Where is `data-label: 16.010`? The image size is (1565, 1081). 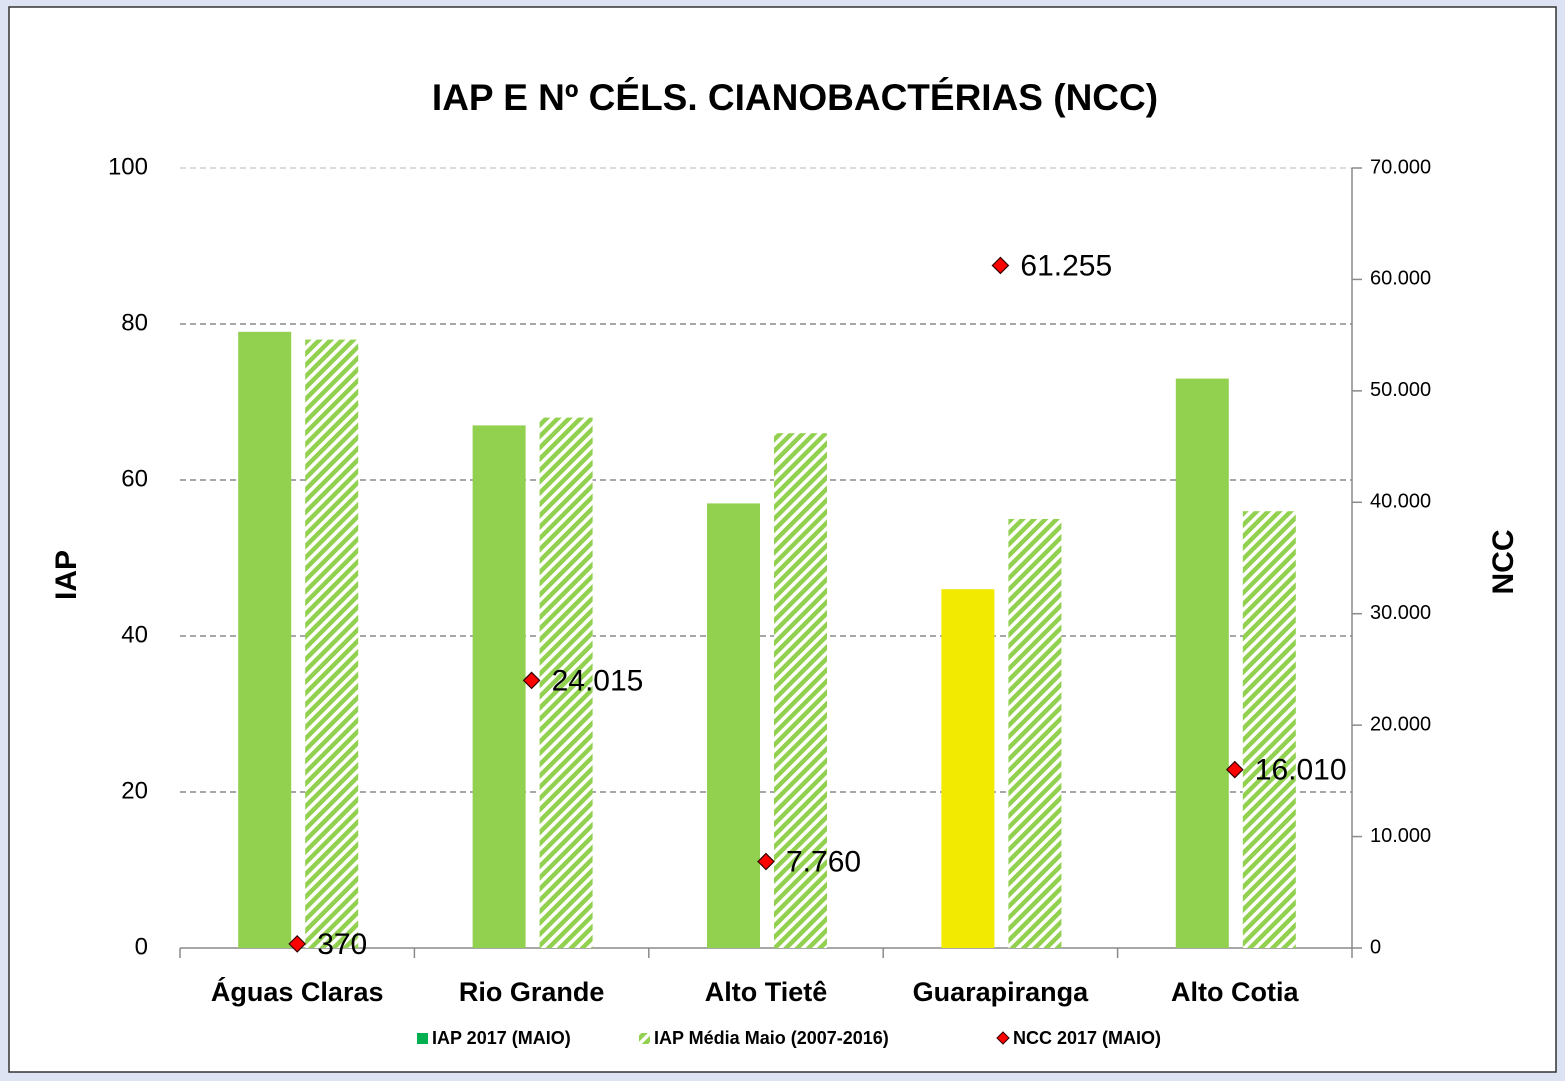
data-label: 16.010 is located at coordinates (1301, 770).